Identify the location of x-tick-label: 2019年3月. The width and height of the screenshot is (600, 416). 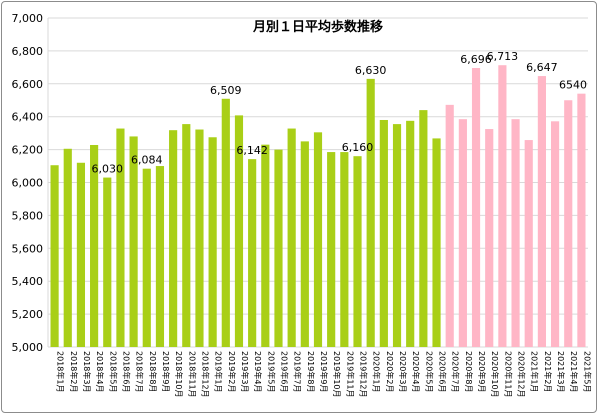
(245, 371).